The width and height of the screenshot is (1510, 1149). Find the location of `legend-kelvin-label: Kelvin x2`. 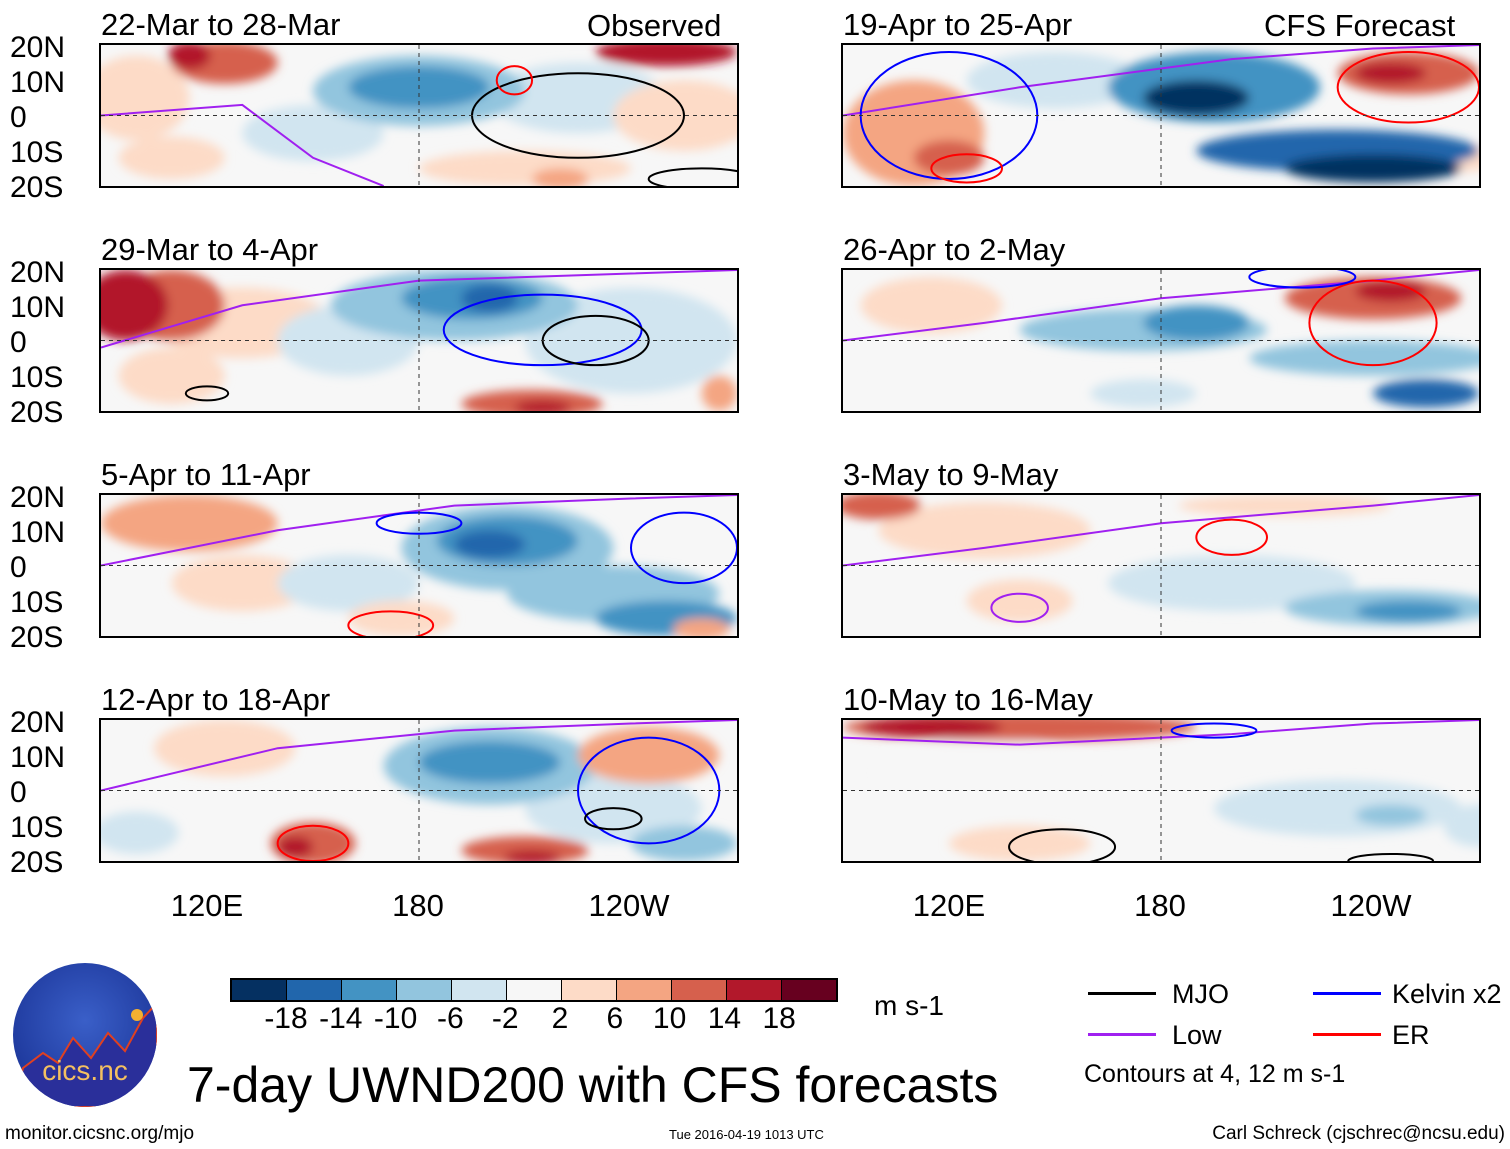

legend-kelvin-label: Kelvin x2 is located at coordinates (1447, 994).